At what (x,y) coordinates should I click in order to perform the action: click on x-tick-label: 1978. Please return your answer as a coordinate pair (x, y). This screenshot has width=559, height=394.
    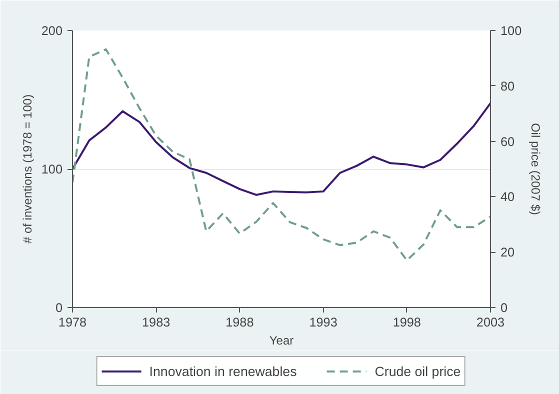
    Looking at the image, I should click on (72, 323).